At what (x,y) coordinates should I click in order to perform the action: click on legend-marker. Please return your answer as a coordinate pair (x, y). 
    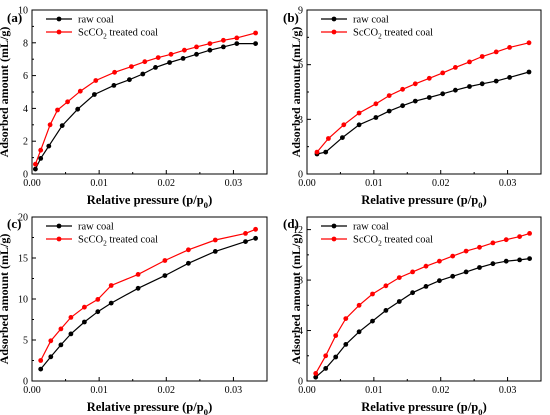
    Looking at the image, I should click on (334, 226).